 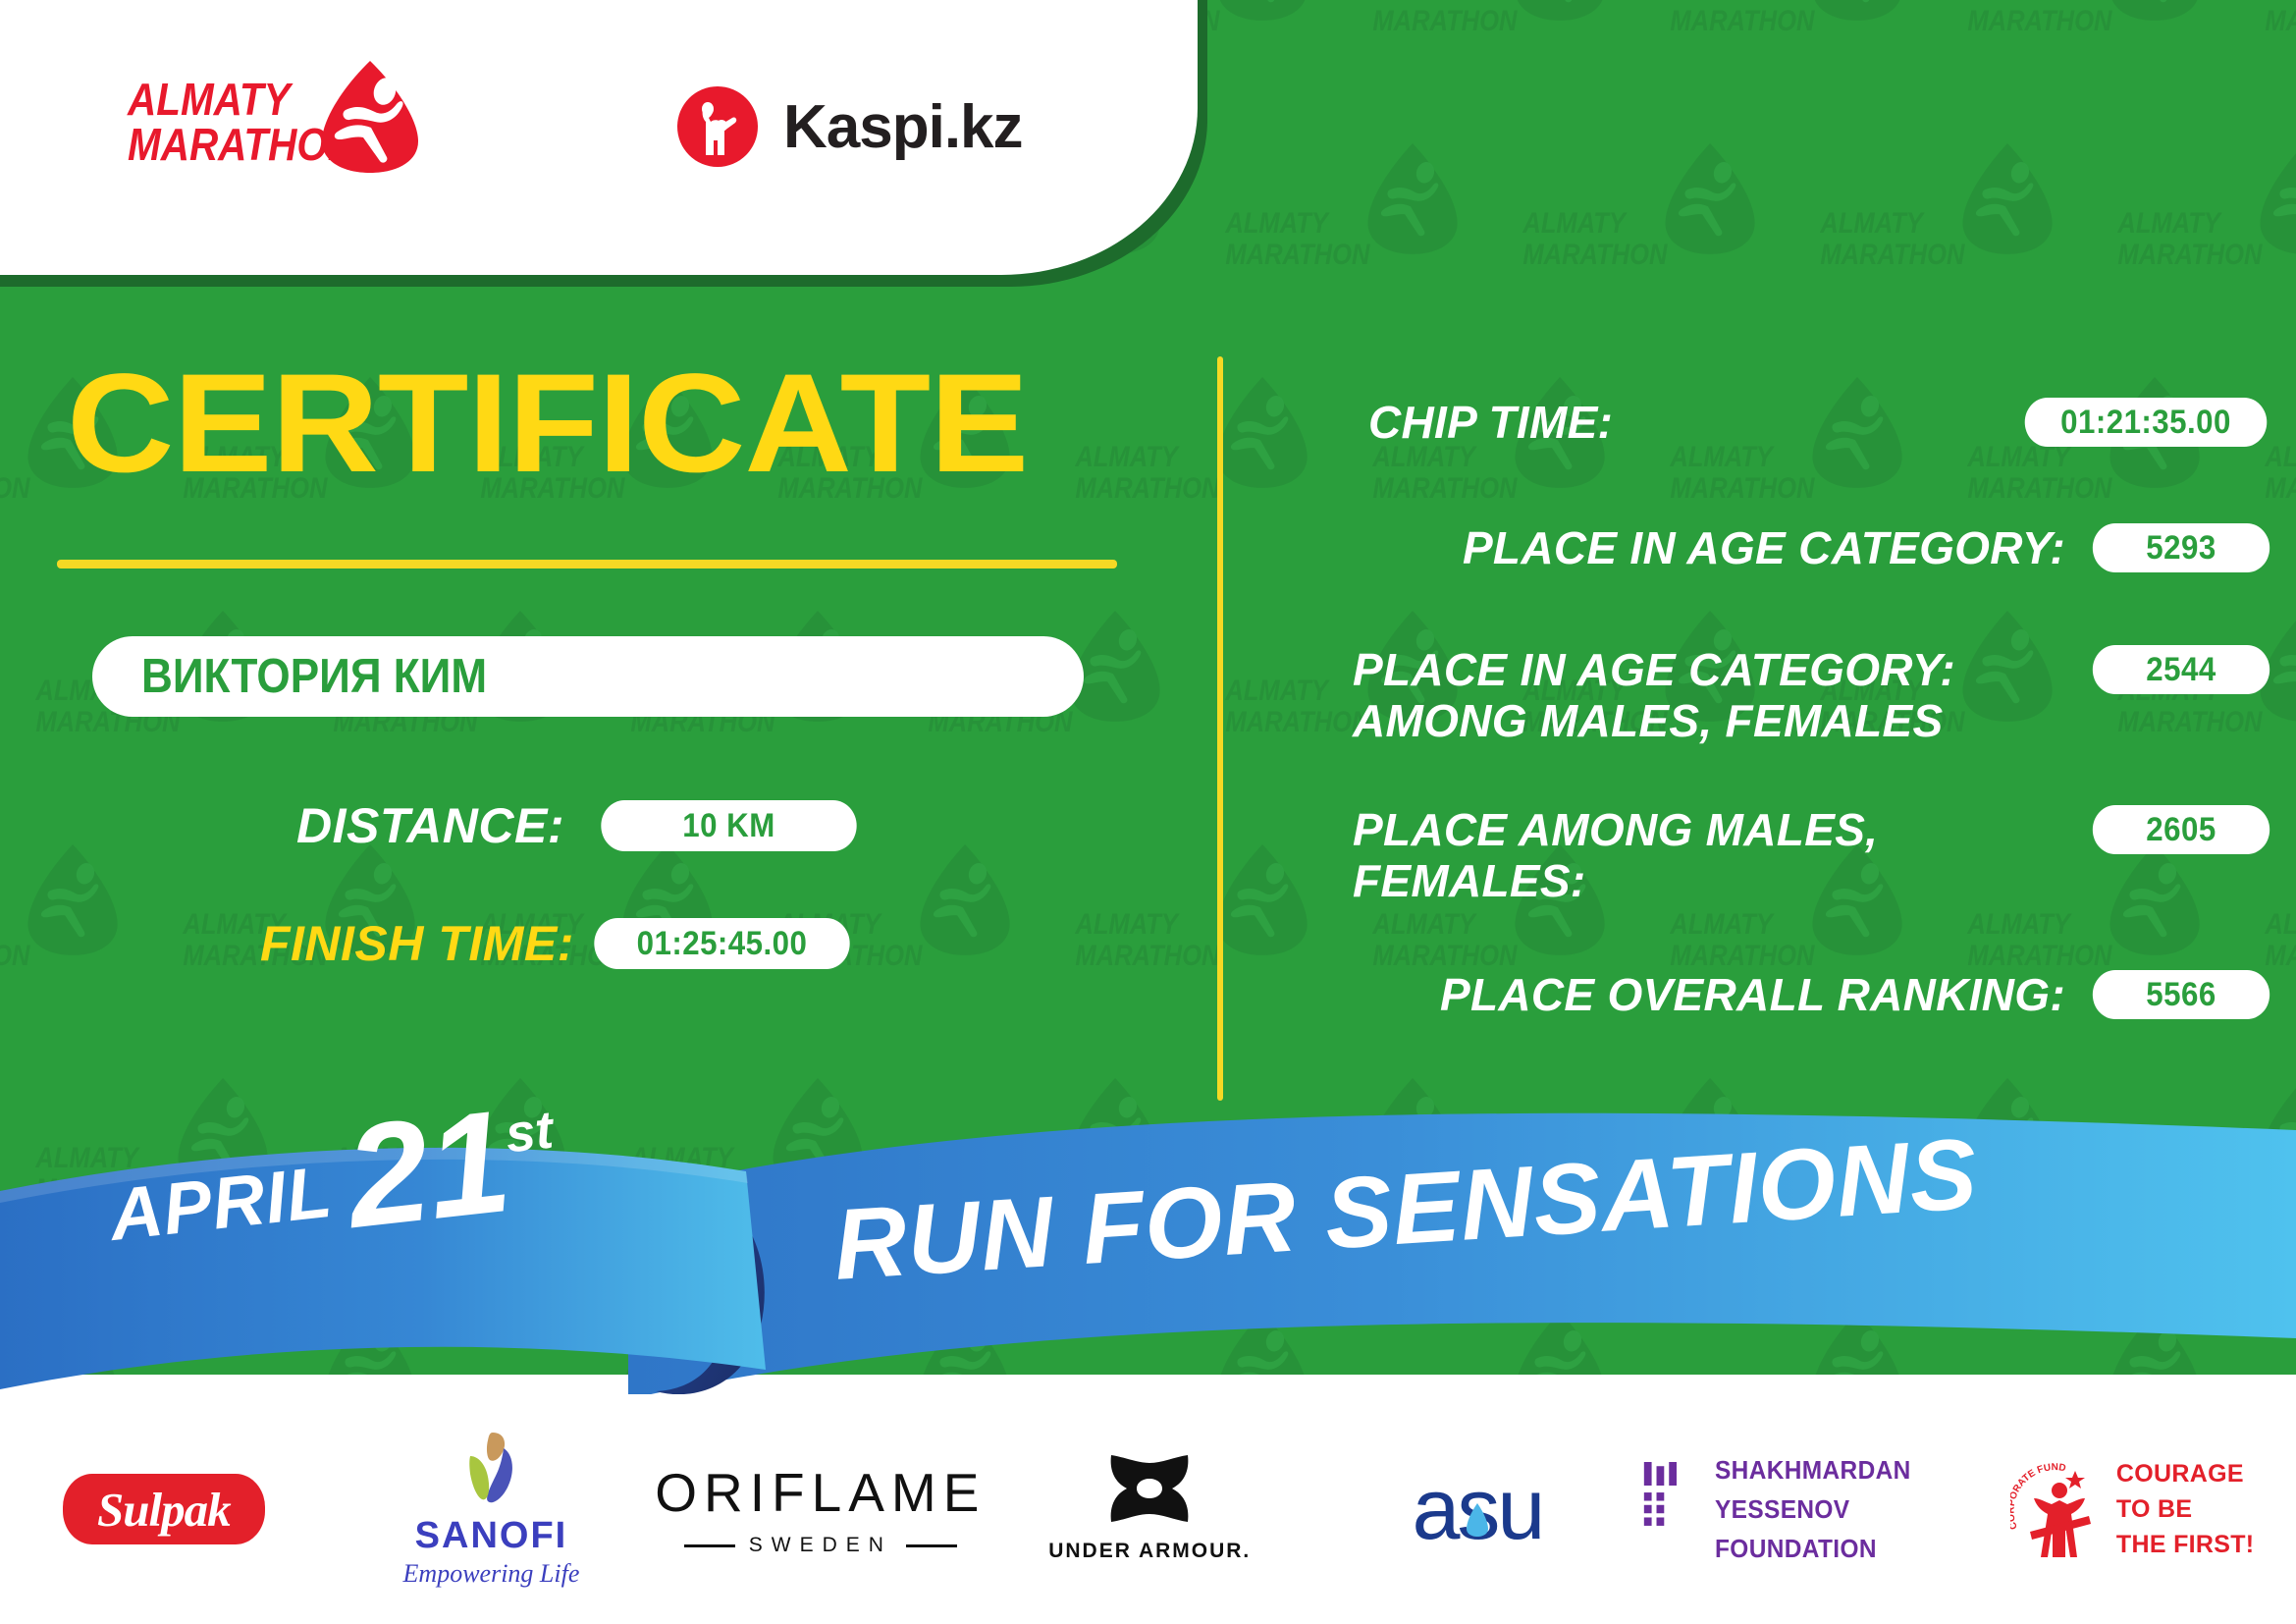 What do you see at coordinates (1654, 669) in the screenshot?
I see `stat-label-line1: PLACE IN AGE CATEGORY:` at bounding box center [1654, 669].